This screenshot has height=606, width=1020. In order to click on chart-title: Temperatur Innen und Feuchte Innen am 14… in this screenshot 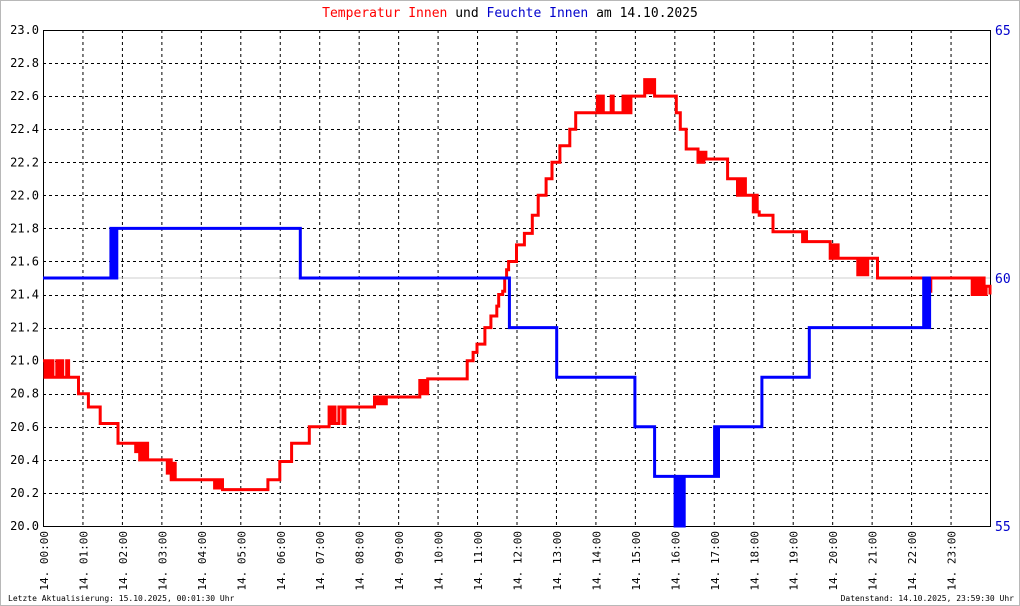, I will do `click(510, 13)`.